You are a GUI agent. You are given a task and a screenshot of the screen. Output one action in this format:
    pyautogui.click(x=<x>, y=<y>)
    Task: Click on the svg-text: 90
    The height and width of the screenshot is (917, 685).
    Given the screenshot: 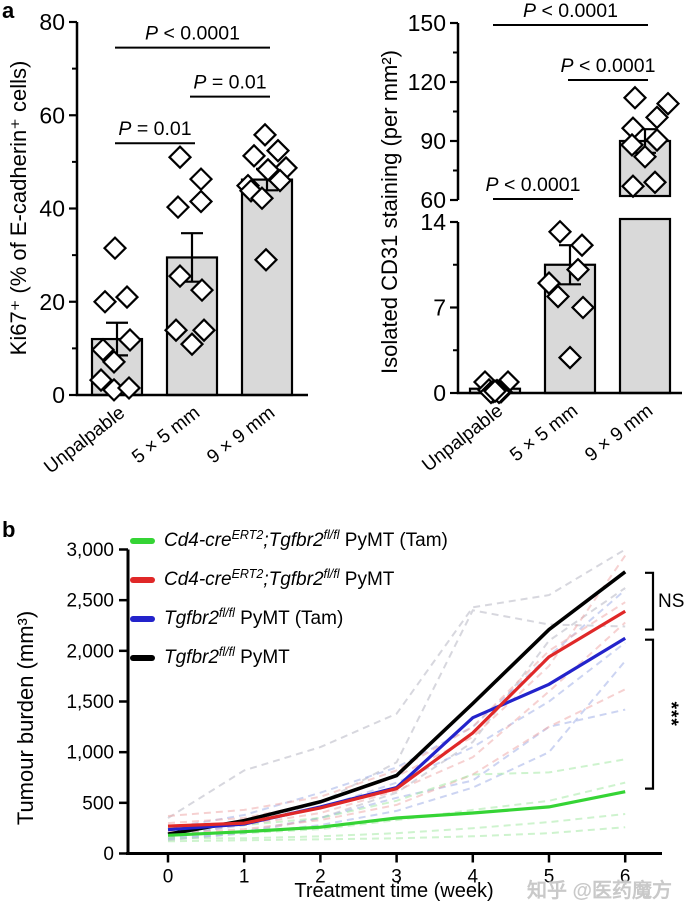 What is the action you would take?
    pyautogui.click(x=433, y=141)
    